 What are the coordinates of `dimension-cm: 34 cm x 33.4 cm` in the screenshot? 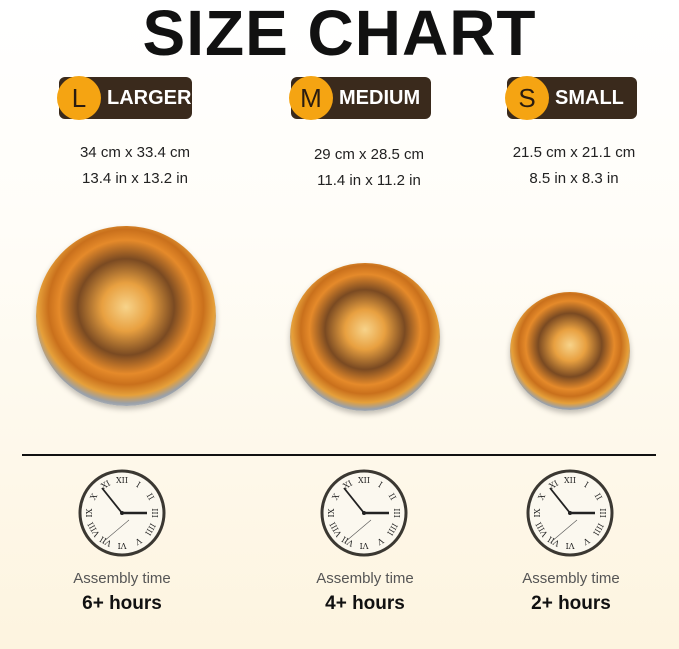 It's located at (135, 152).